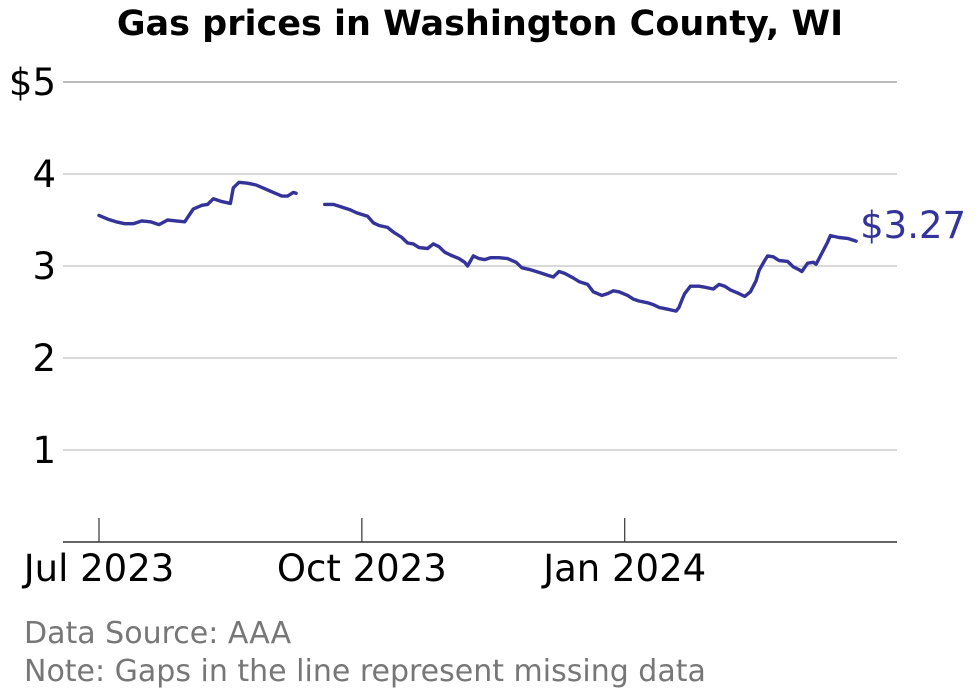 The height and width of the screenshot is (699, 980). Describe the element at coordinates (913, 225) in the screenshot. I see `last-value-label: $3.27` at that location.